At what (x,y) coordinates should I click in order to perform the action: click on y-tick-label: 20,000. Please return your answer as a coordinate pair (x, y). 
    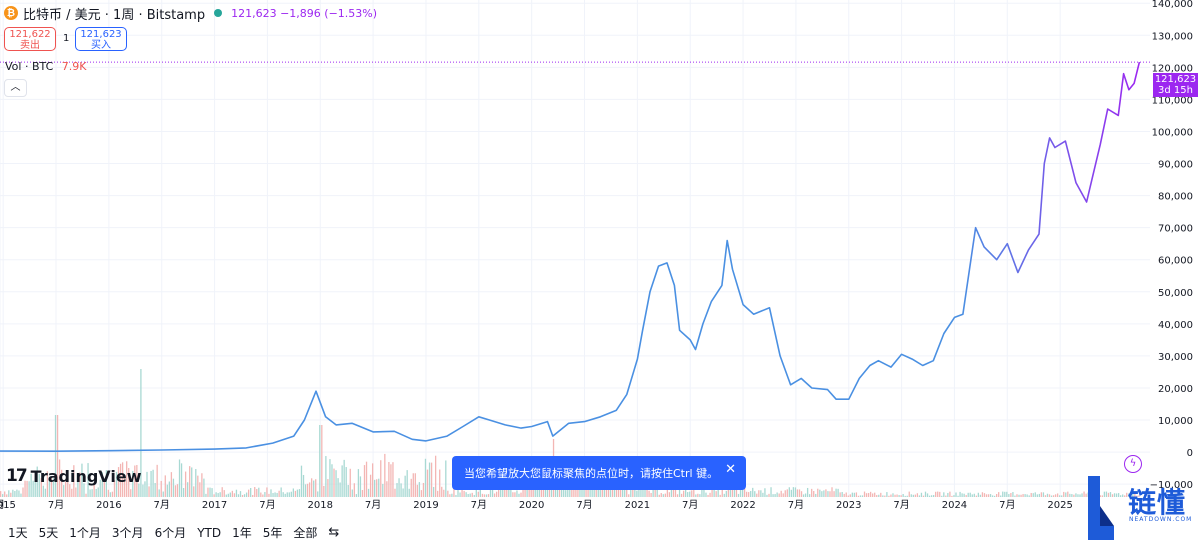
    Looking at the image, I should click on (1175, 389).